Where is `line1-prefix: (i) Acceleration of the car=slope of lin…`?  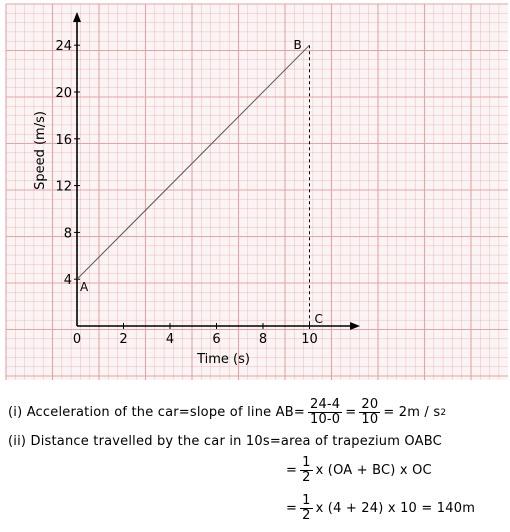
line1-prefix: (i) Acceleration of the car=slope of lin… is located at coordinates (156, 412).